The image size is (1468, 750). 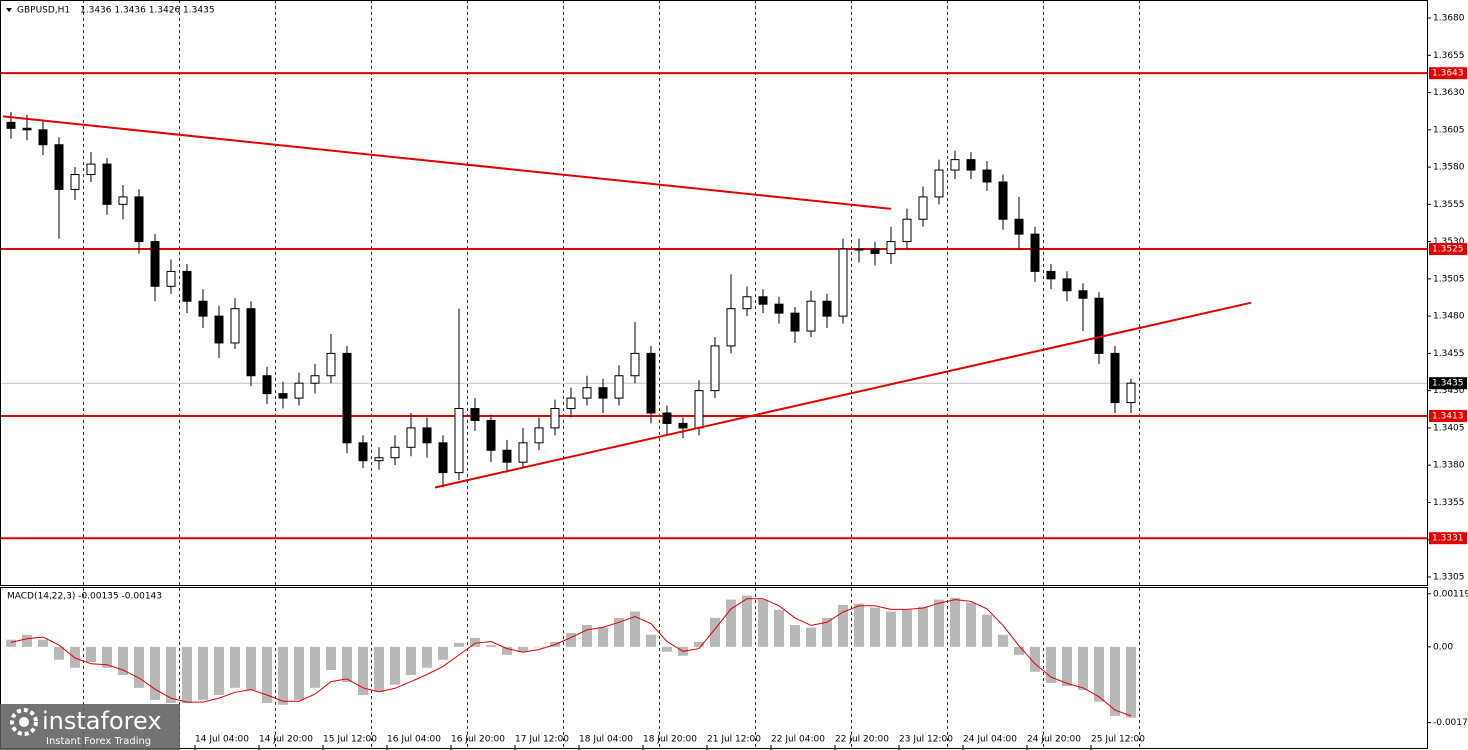 I want to click on y-tick-label: 0.00, so click(x=1443, y=647).